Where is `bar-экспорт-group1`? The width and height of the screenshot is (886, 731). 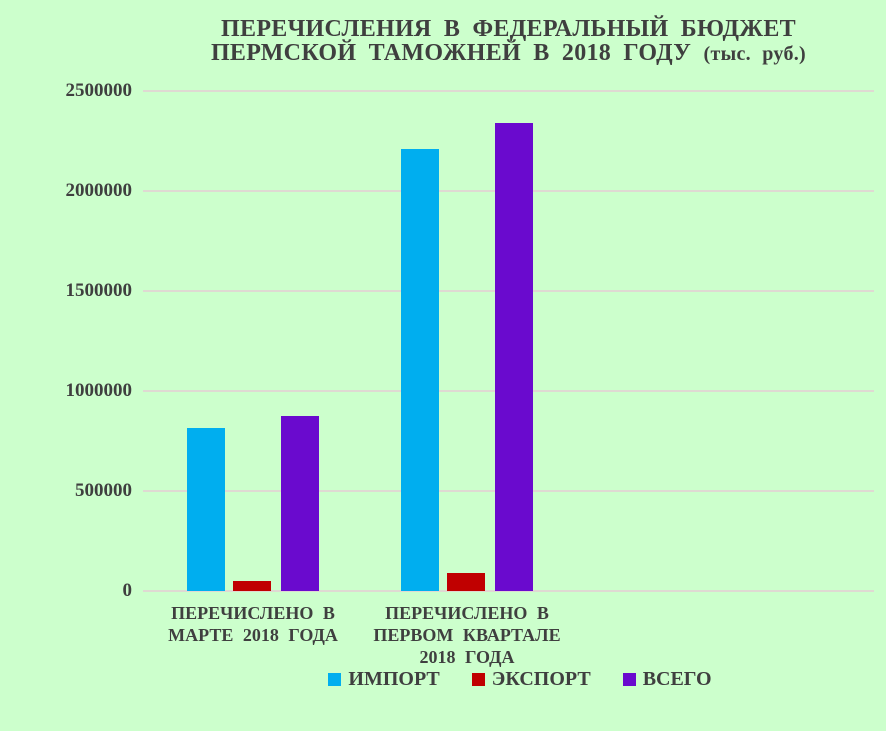 bar-экспорт-group1 is located at coordinates (252, 586).